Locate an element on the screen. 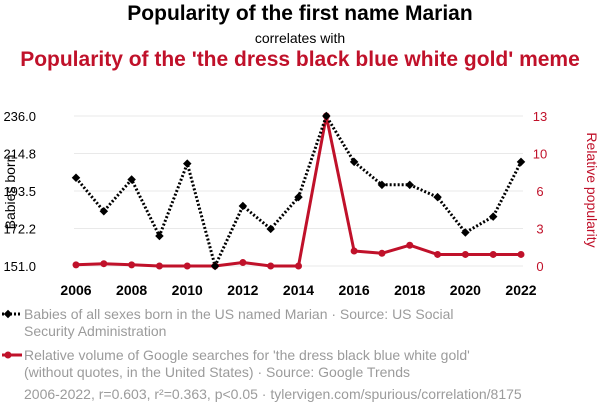  x-tick-label: 2014 is located at coordinates (298, 290).